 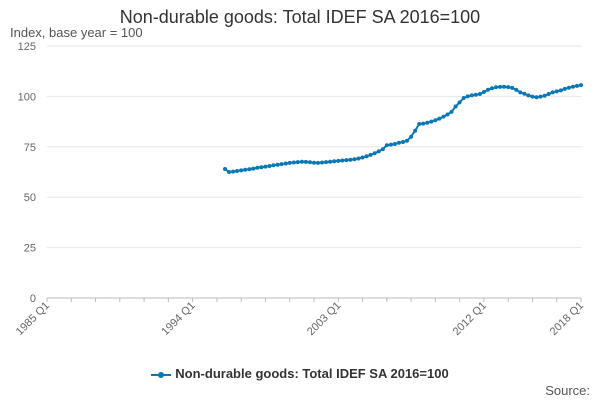 I want to click on y-tick-label: 25, so click(x=30, y=249).